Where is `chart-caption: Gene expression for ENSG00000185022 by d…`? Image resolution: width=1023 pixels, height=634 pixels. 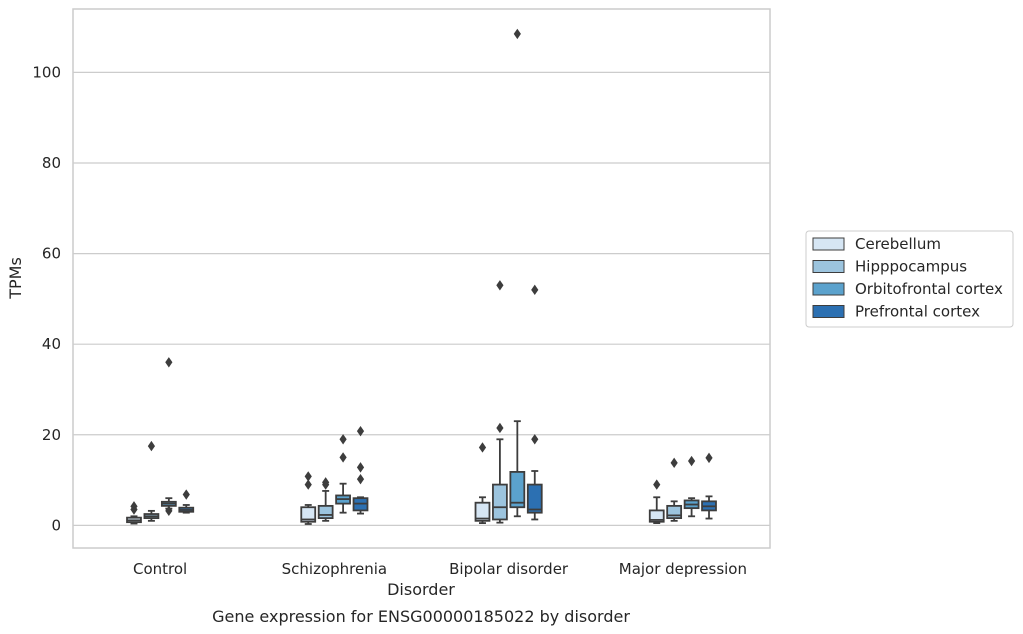 chart-caption: Gene expression for ENSG00000185022 by d… is located at coordinates (421, 616).